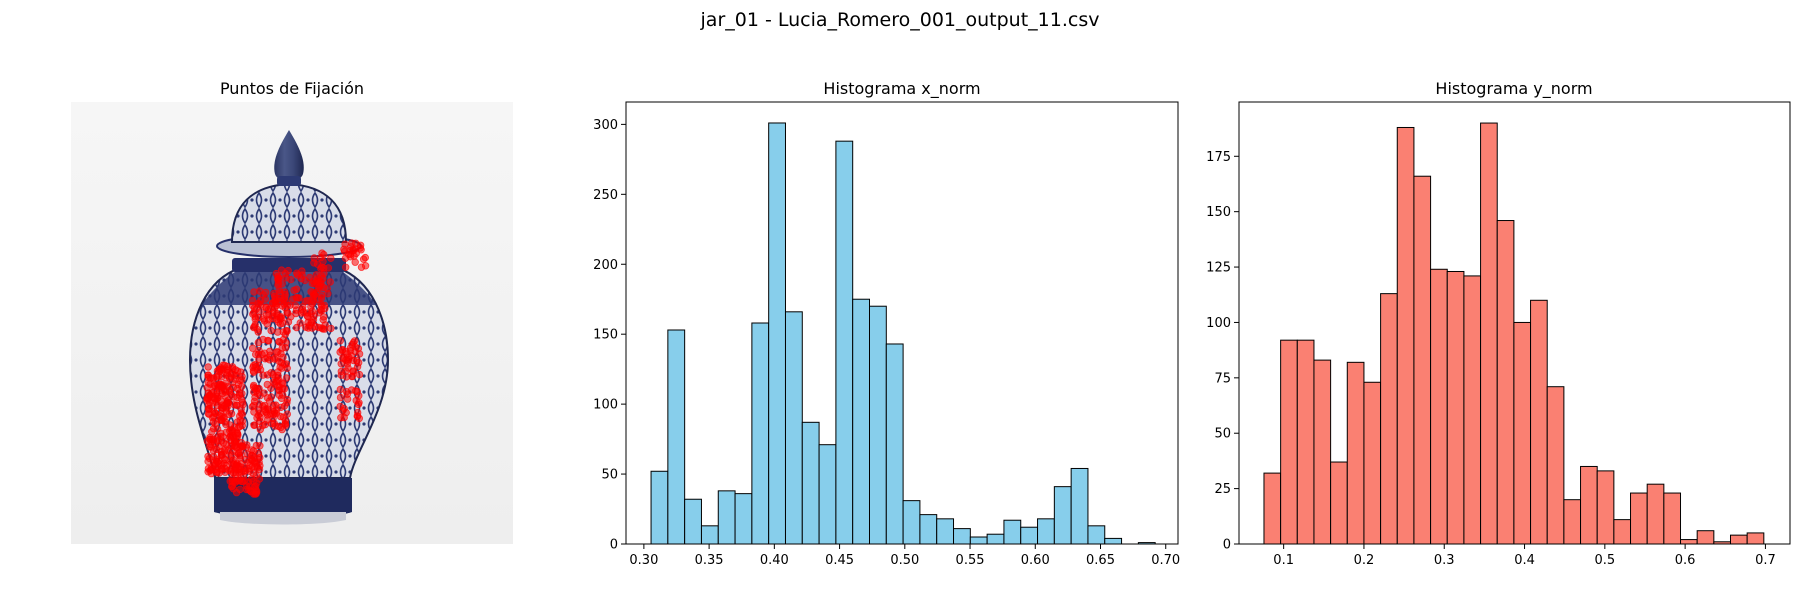  I want to click on x-tick-label: 0.35, so click(709, 560).